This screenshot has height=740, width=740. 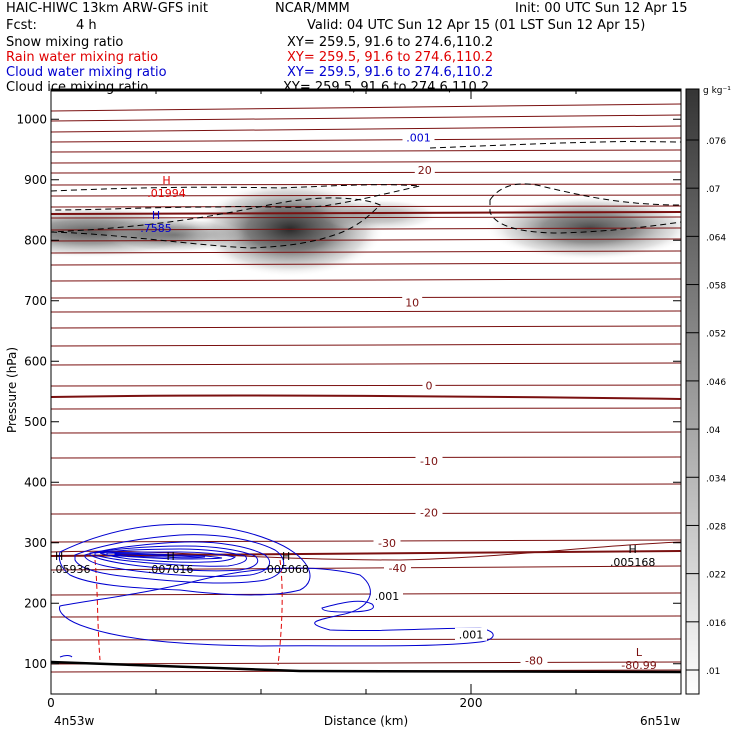 I want to click on snow-contours, so click(x=366, y=195).